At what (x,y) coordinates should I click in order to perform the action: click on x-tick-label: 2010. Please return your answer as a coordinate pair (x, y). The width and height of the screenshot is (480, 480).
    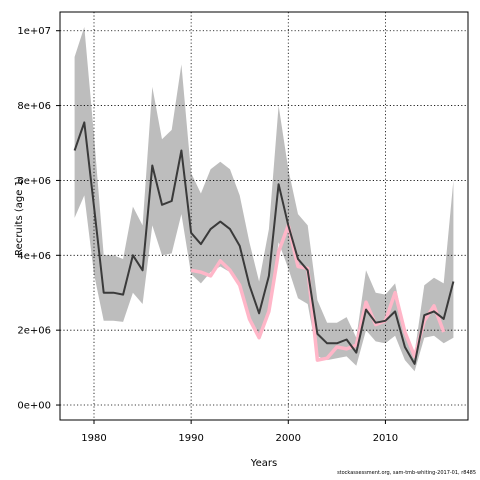
    Looking at the image, I should click on (385, 438).